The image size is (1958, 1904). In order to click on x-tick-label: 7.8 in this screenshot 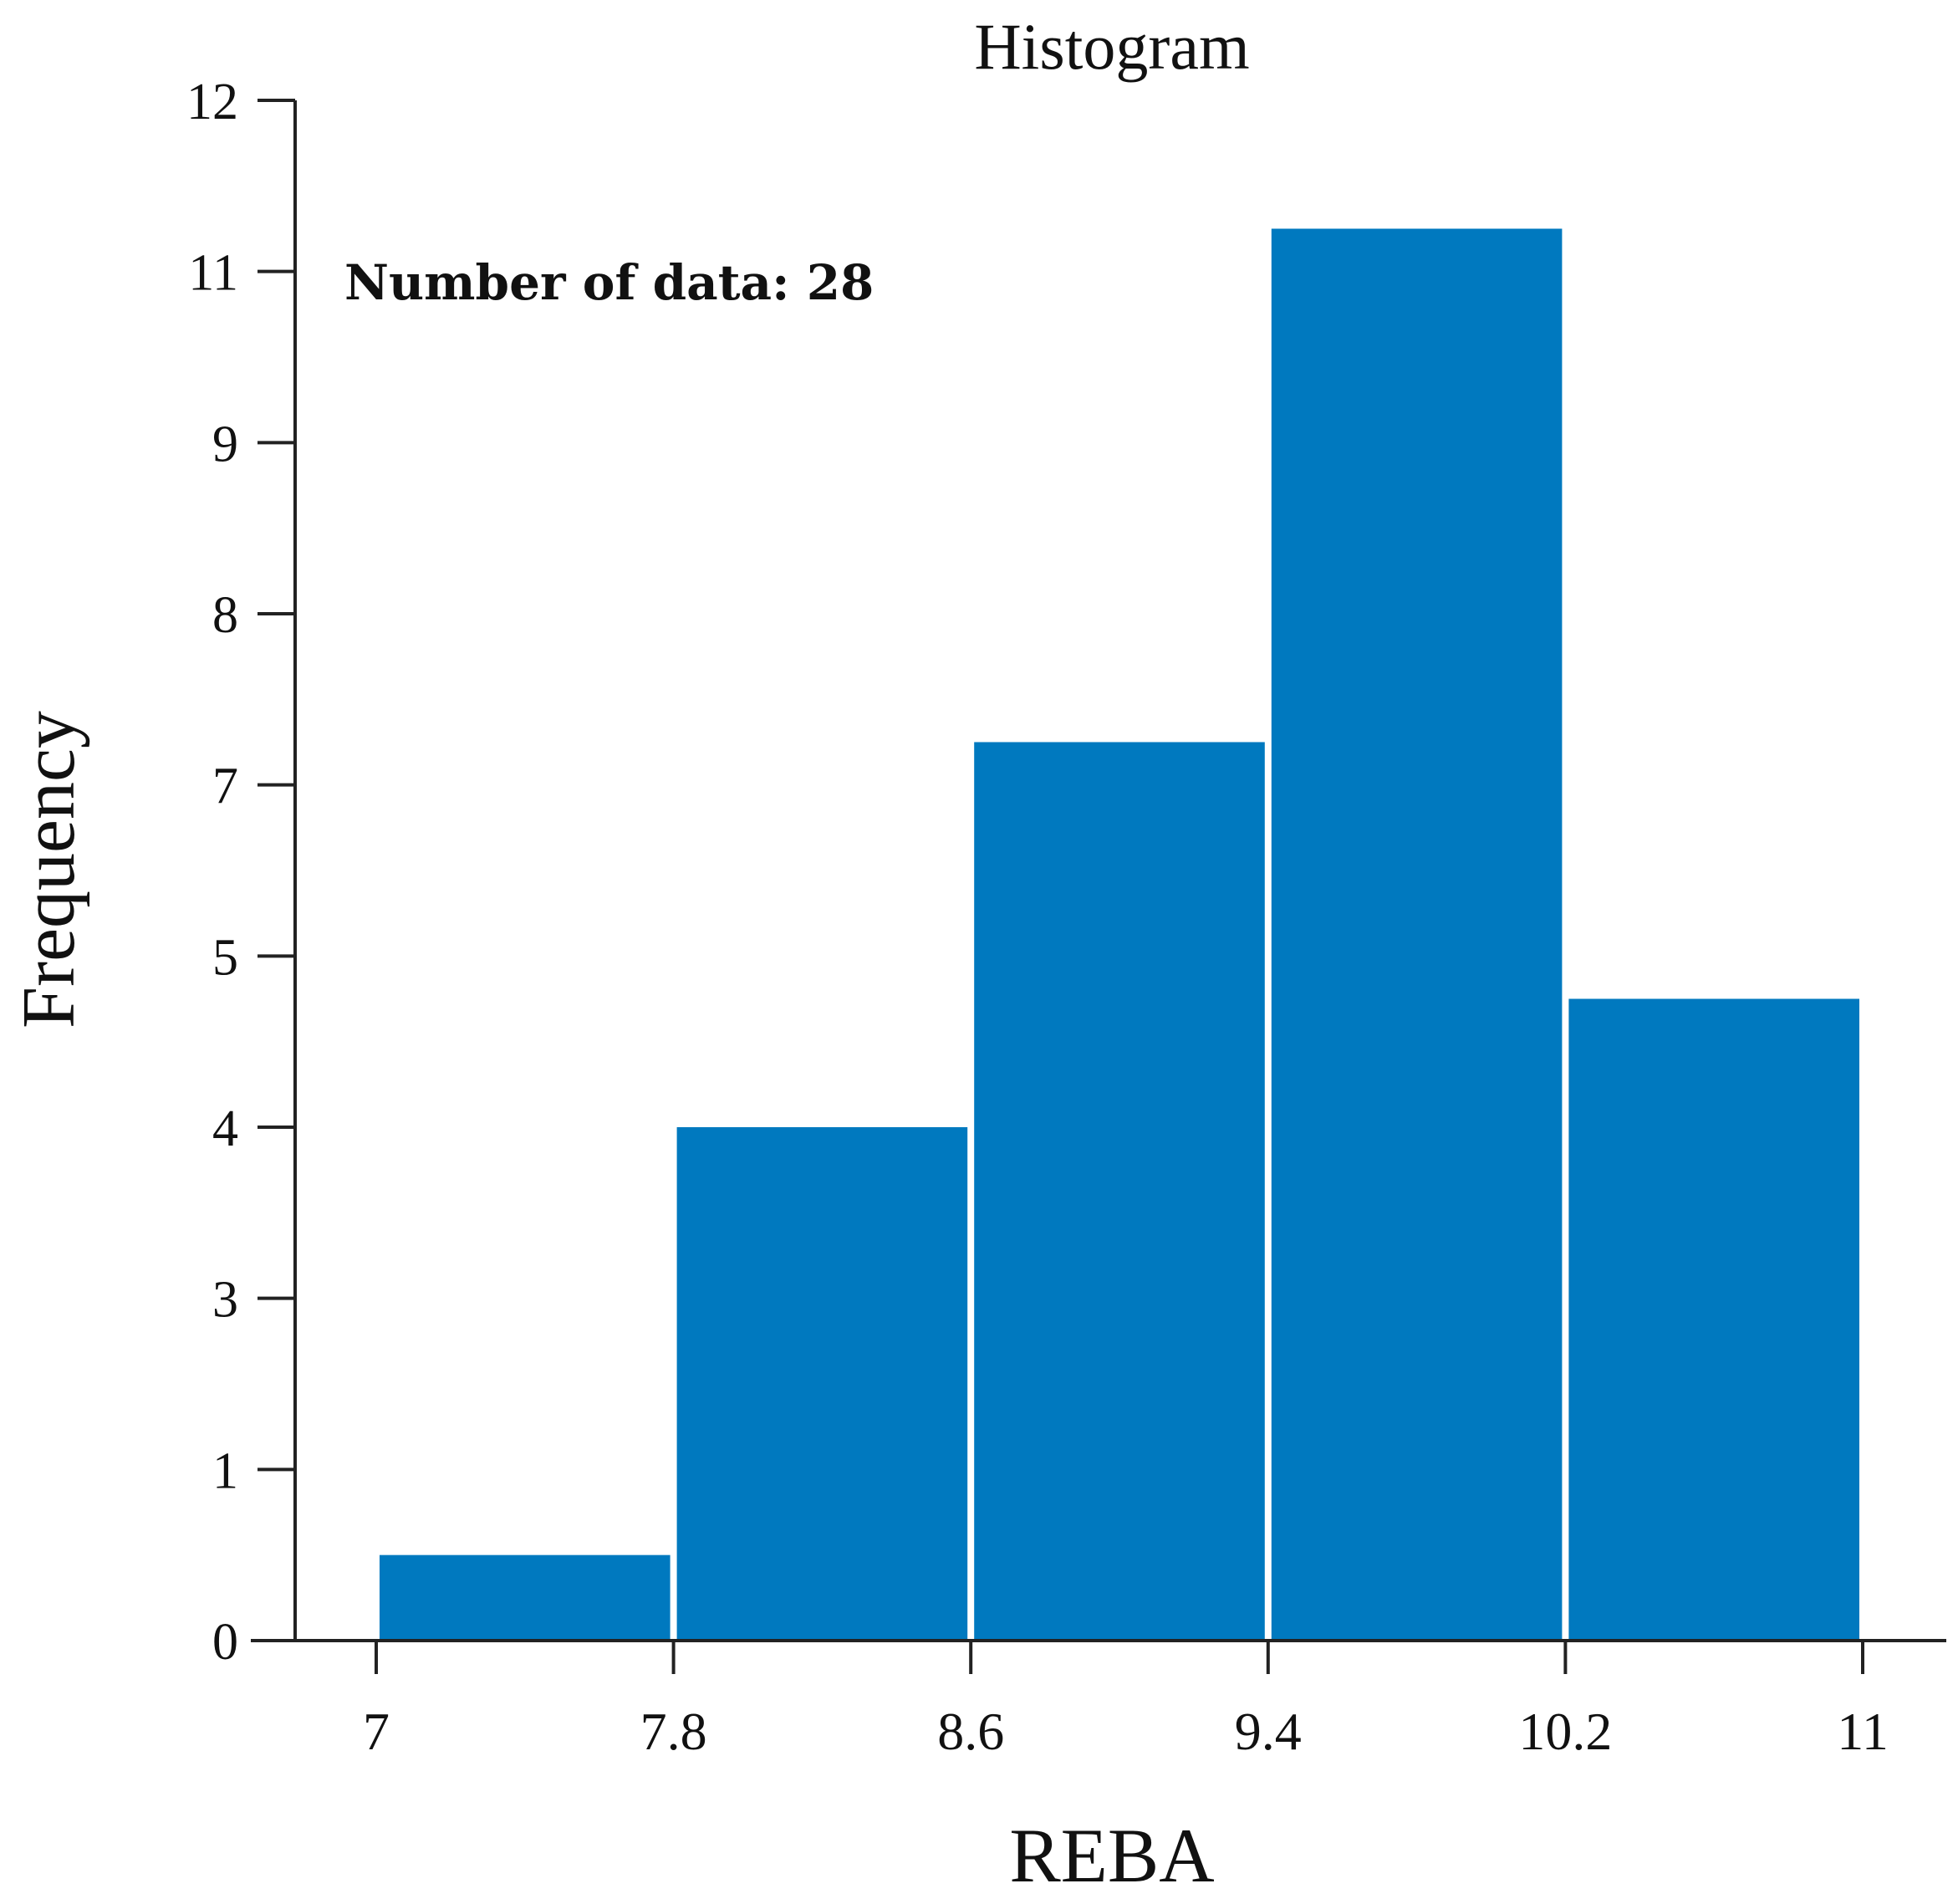, I will do `click(674, 1731)`.